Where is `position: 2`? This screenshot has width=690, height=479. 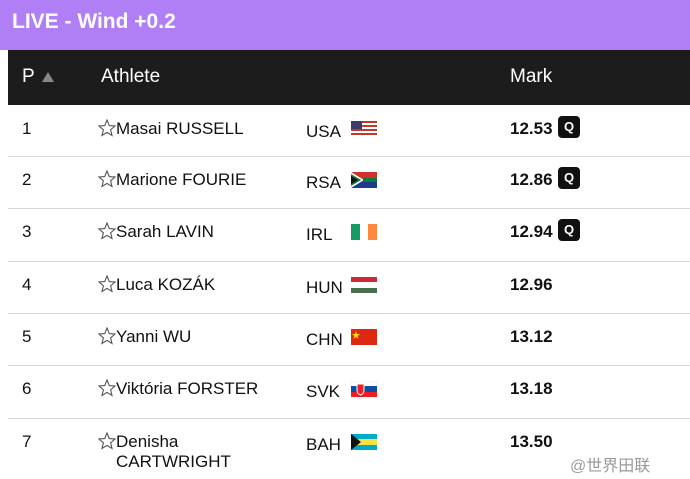 position: 2 is located at coordinates (27, 179).